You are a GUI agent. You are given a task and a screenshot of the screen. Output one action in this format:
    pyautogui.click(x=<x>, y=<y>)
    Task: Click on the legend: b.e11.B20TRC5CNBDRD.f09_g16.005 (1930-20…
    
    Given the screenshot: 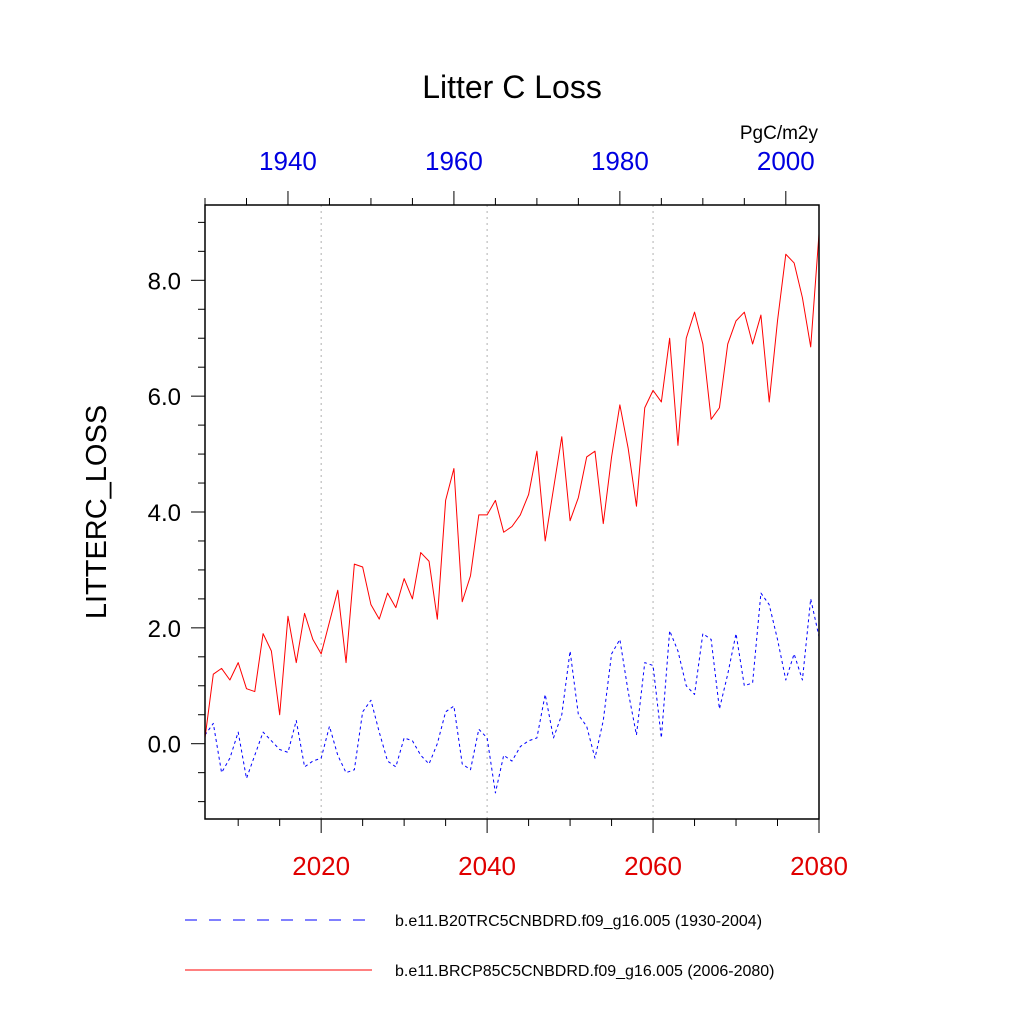 What is the action you would take?
    pyautogui.click(x=479, y=946)
    